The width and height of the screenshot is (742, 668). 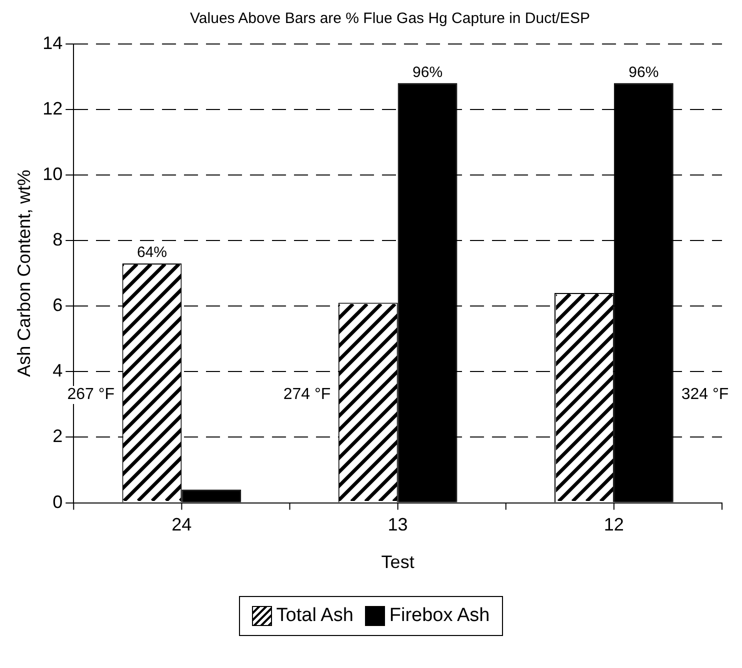 I want to click on annotation: 267 °F, so click(x=91, y=395).